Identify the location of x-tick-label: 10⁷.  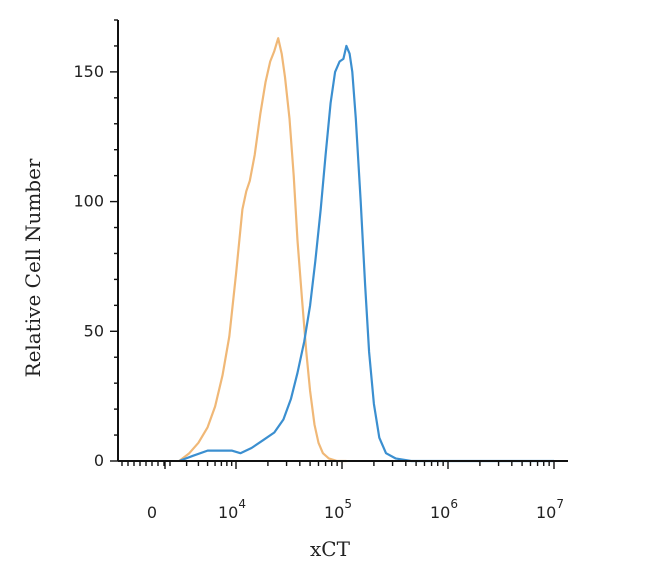
(550, 509).